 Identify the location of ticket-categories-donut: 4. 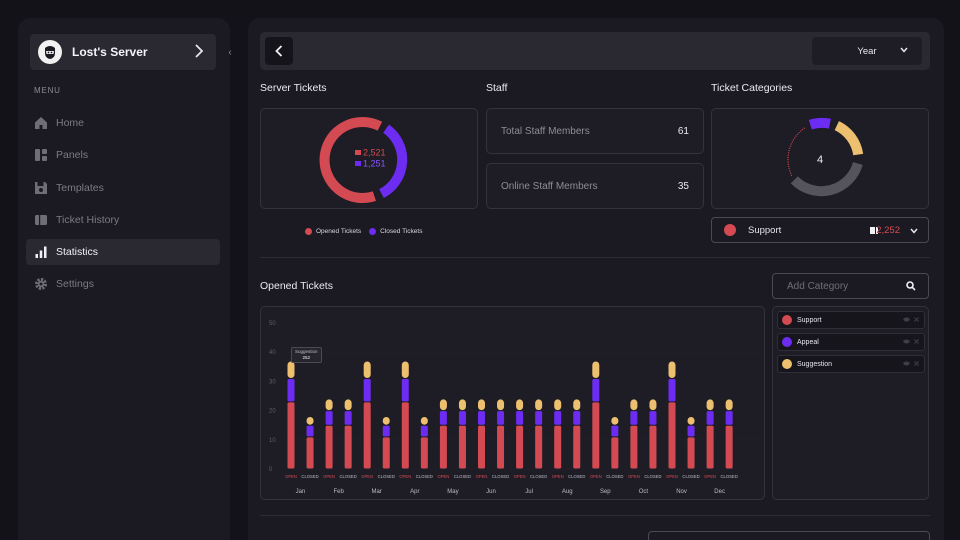
(825, 157).